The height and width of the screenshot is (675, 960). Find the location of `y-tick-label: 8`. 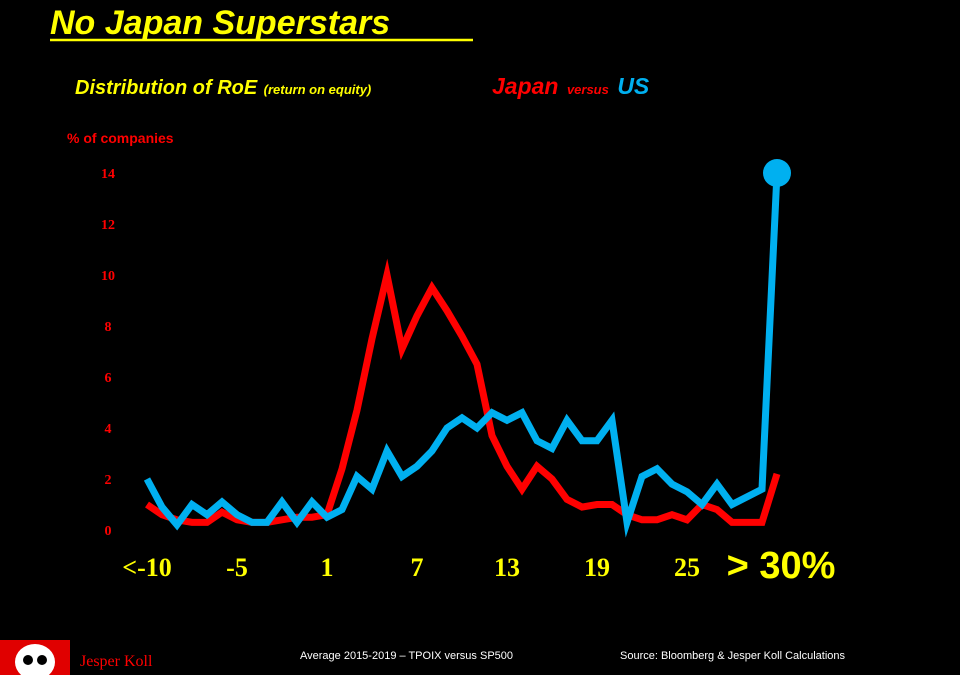

y-tick-label: 8 is located at coordinates (108, 327).